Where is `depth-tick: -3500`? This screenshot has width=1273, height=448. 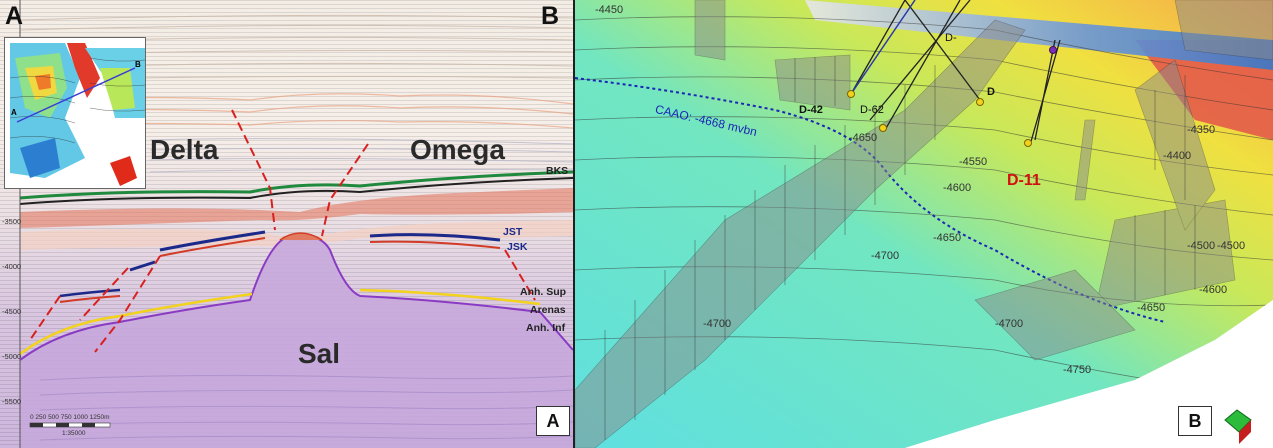 depth-tick: -3500 is located at coordinates (12, 221).